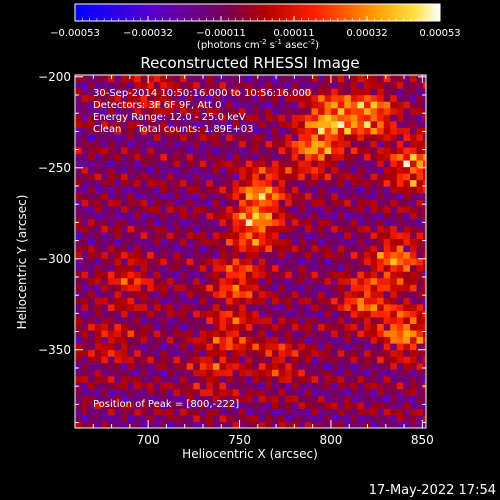 The width and height of the screenshot is (500, 500). I want to click on colorbar-tick-label: −0.00032, so click(148, 33).